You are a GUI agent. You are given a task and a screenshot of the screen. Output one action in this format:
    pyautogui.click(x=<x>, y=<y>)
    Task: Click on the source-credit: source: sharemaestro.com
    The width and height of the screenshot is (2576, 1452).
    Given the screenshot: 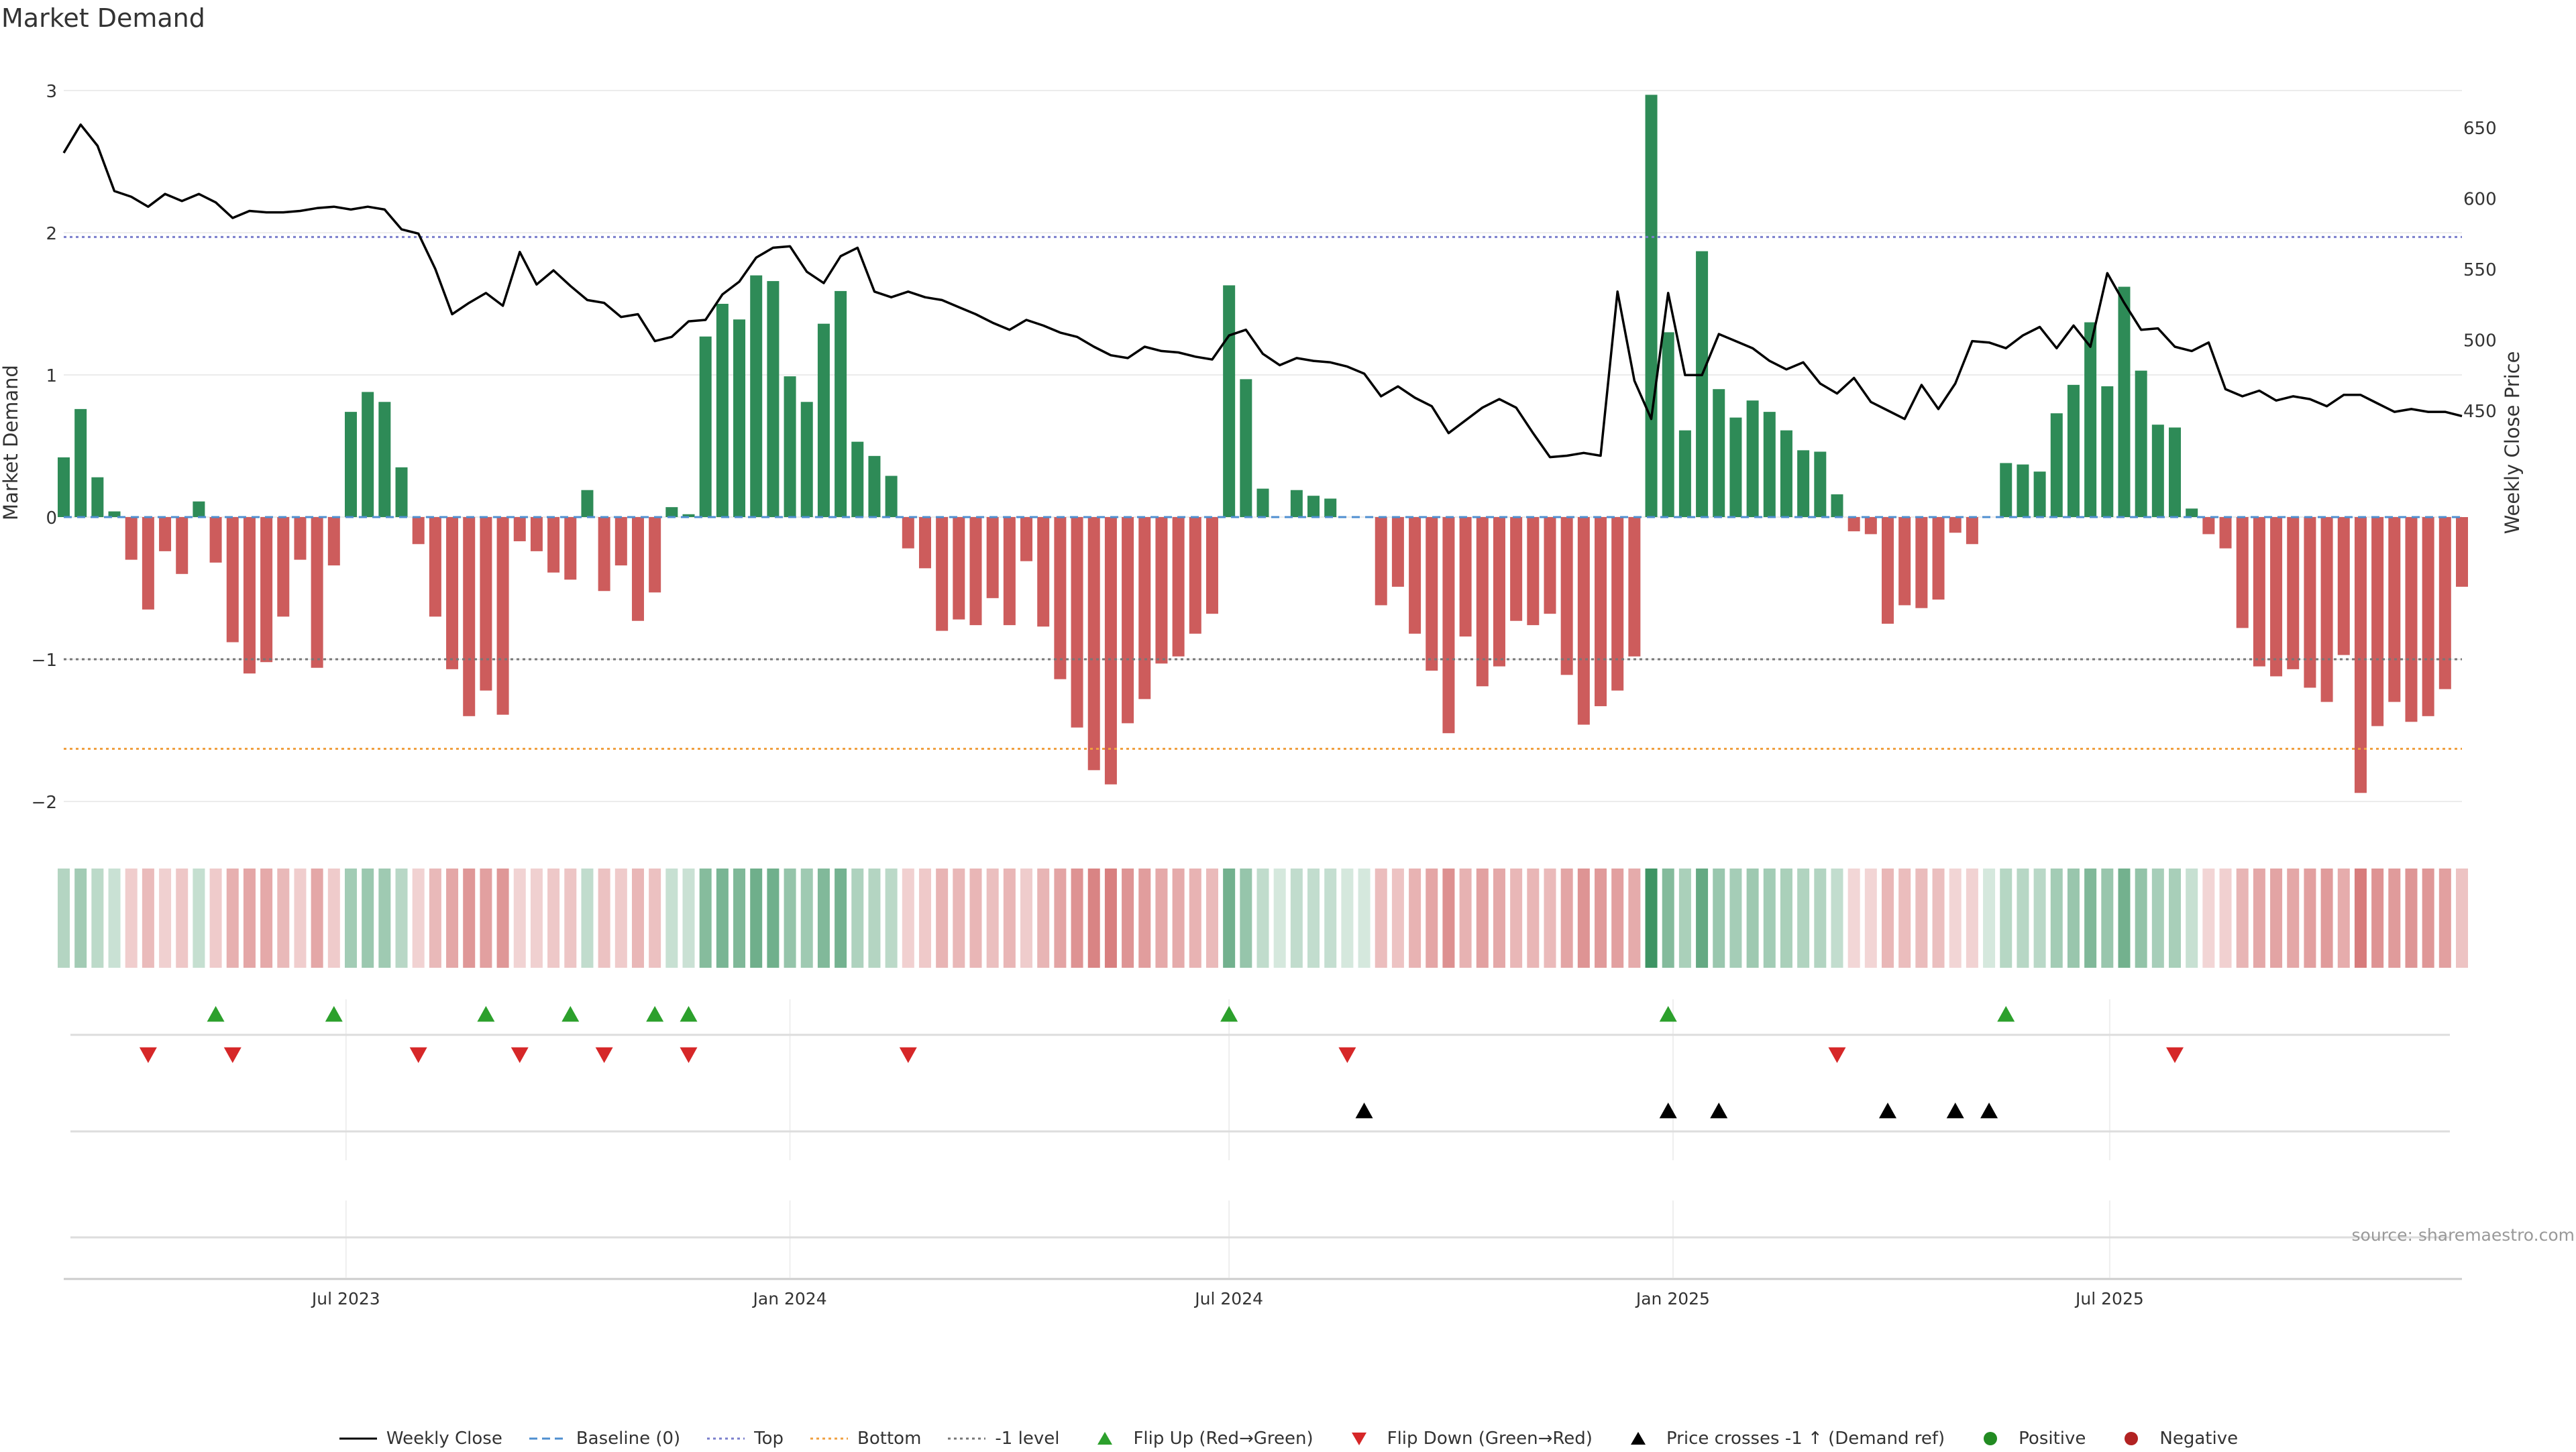 What is the action you would take?
    pyautogui.click(x=2463, y=1235)
    